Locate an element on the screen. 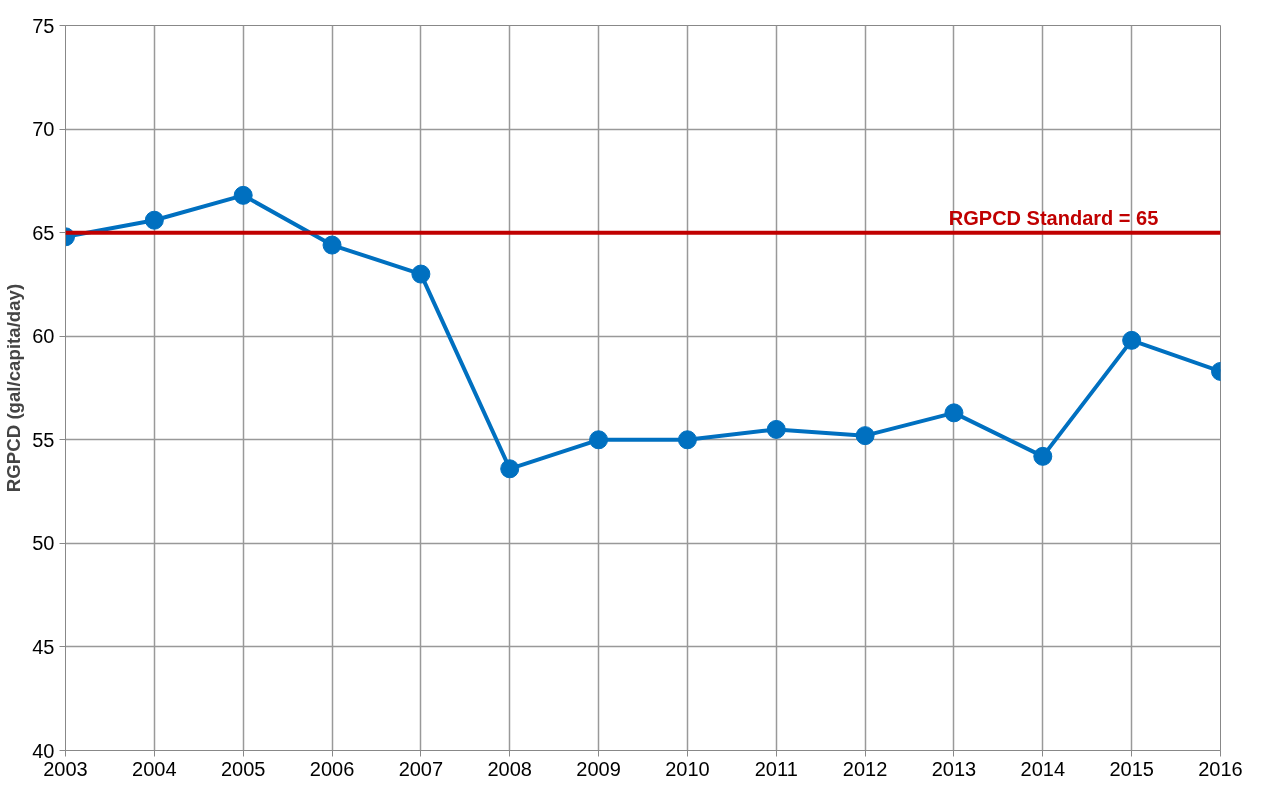  y-tick-label: 50 is located at coordinates (43, 543).